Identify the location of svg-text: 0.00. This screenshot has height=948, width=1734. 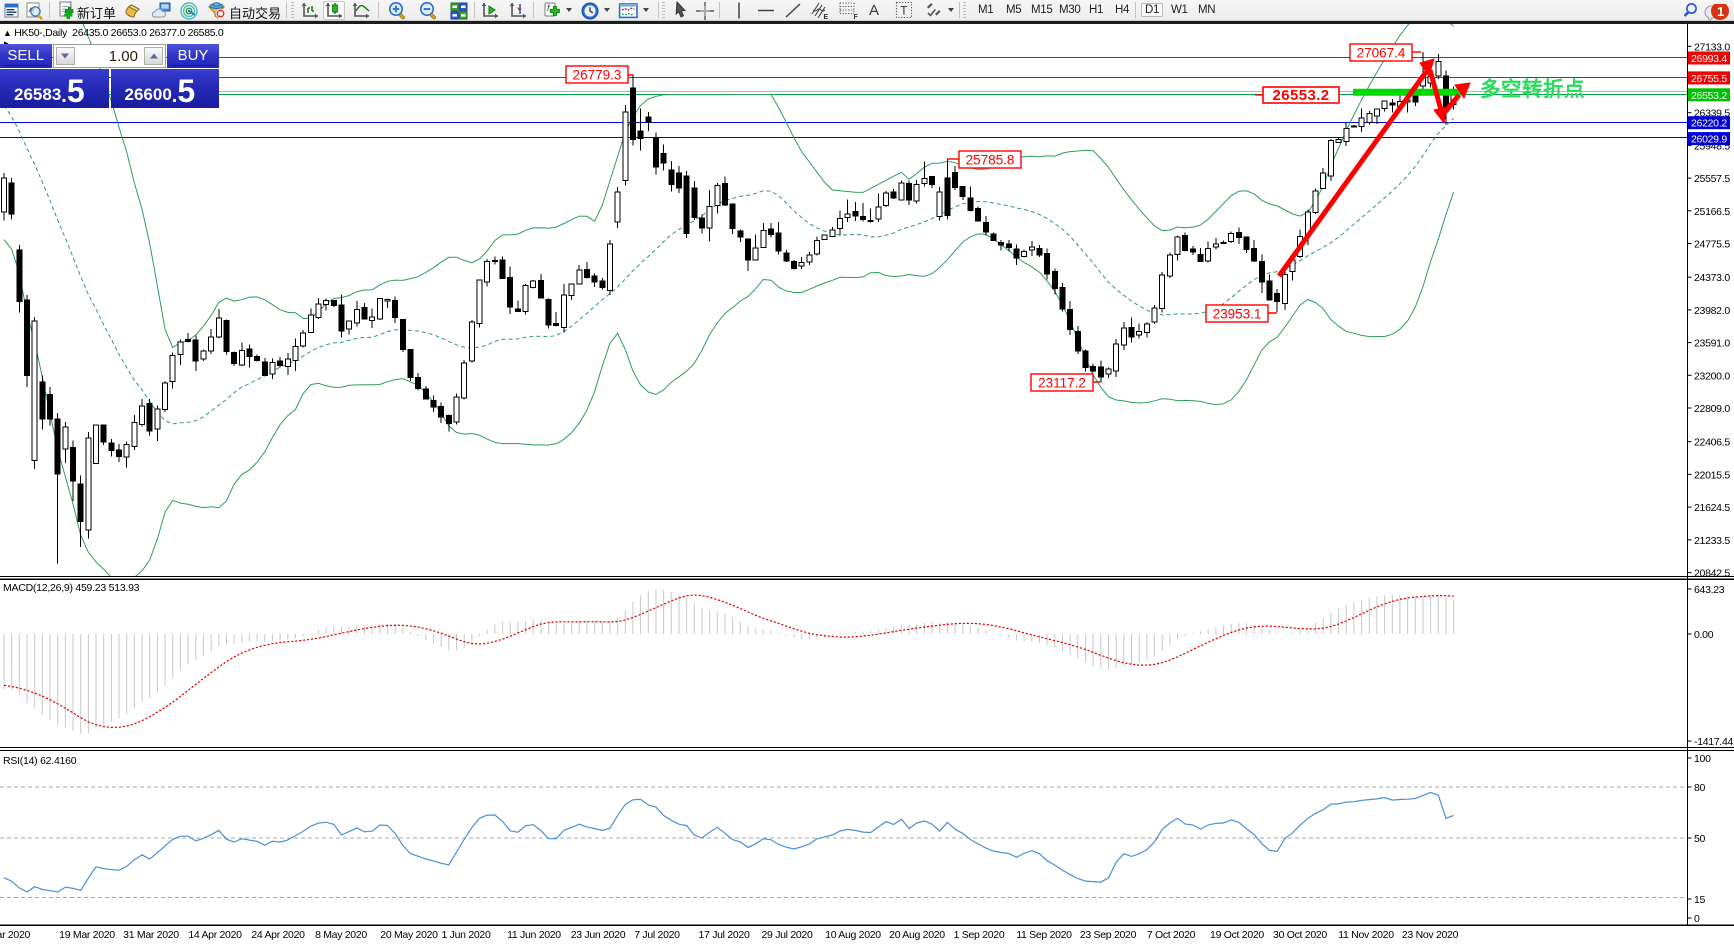
(1704, 635).